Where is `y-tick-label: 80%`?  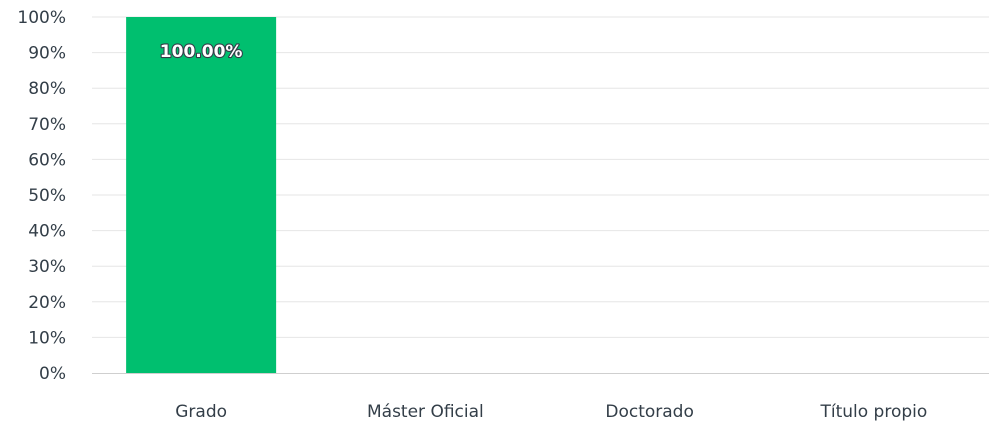 y-tick-label: 80% is located at coordinates (47, 89).